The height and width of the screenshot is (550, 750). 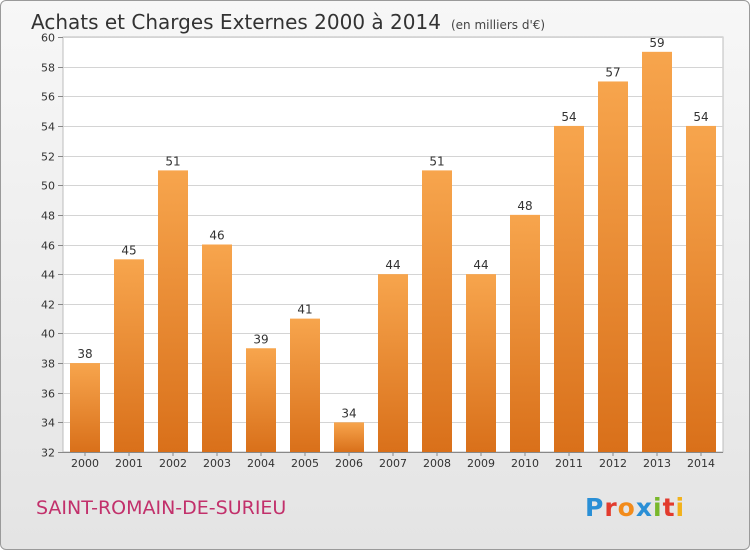 What do you see at coordinates (304, 310) in the screenshot?
I see `bar-value-label: 41` at bounding box center [304, 310].